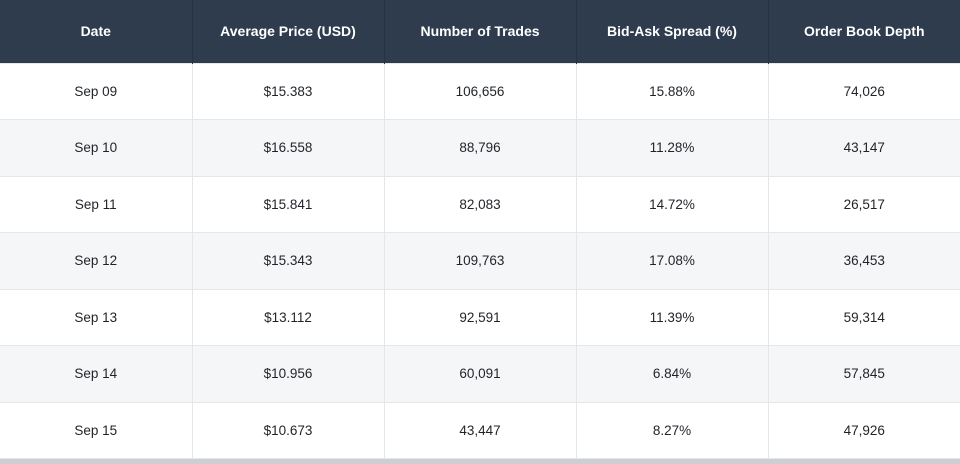  I want to click on table-row: Sep 09 $15.383 106,656 15.88% 74,026, so click(480, 91).